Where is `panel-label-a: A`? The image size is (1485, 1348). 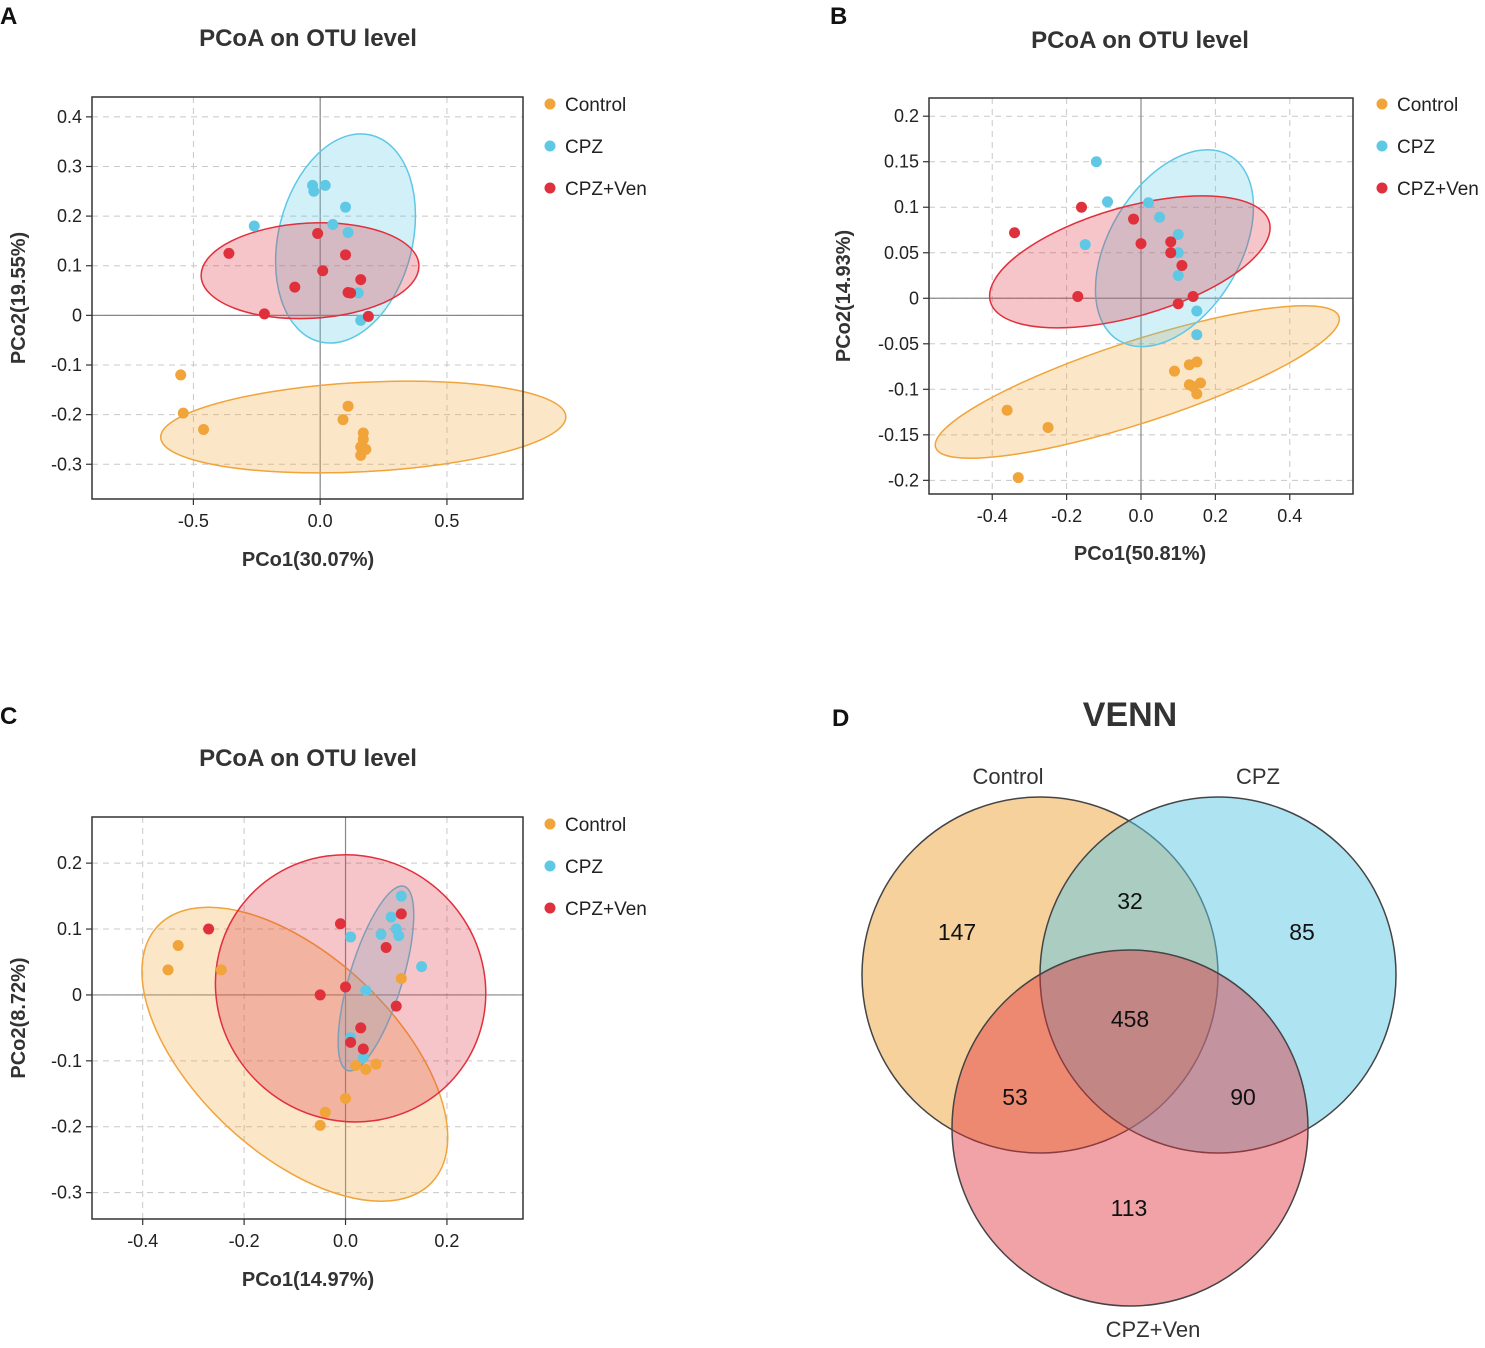 panel-label-a: A is located at coordinates (8, 16).